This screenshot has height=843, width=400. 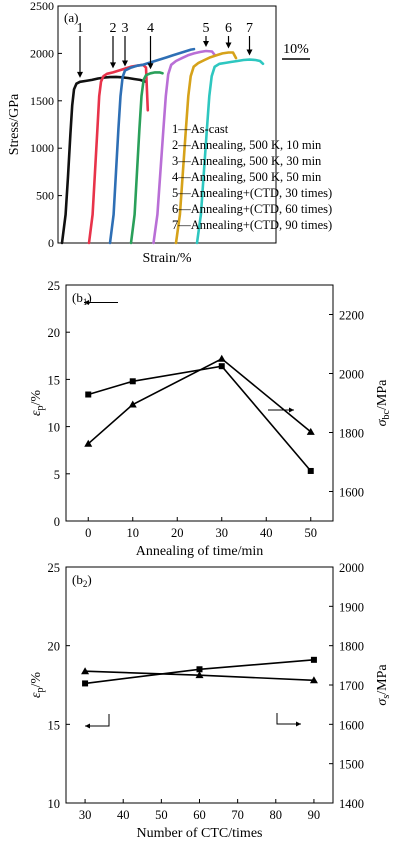 What do you see at coordinates (266, 533) in the screenshot?
I see `panel-b1-x-tick-label: 40` at bounding box center [266, 533].